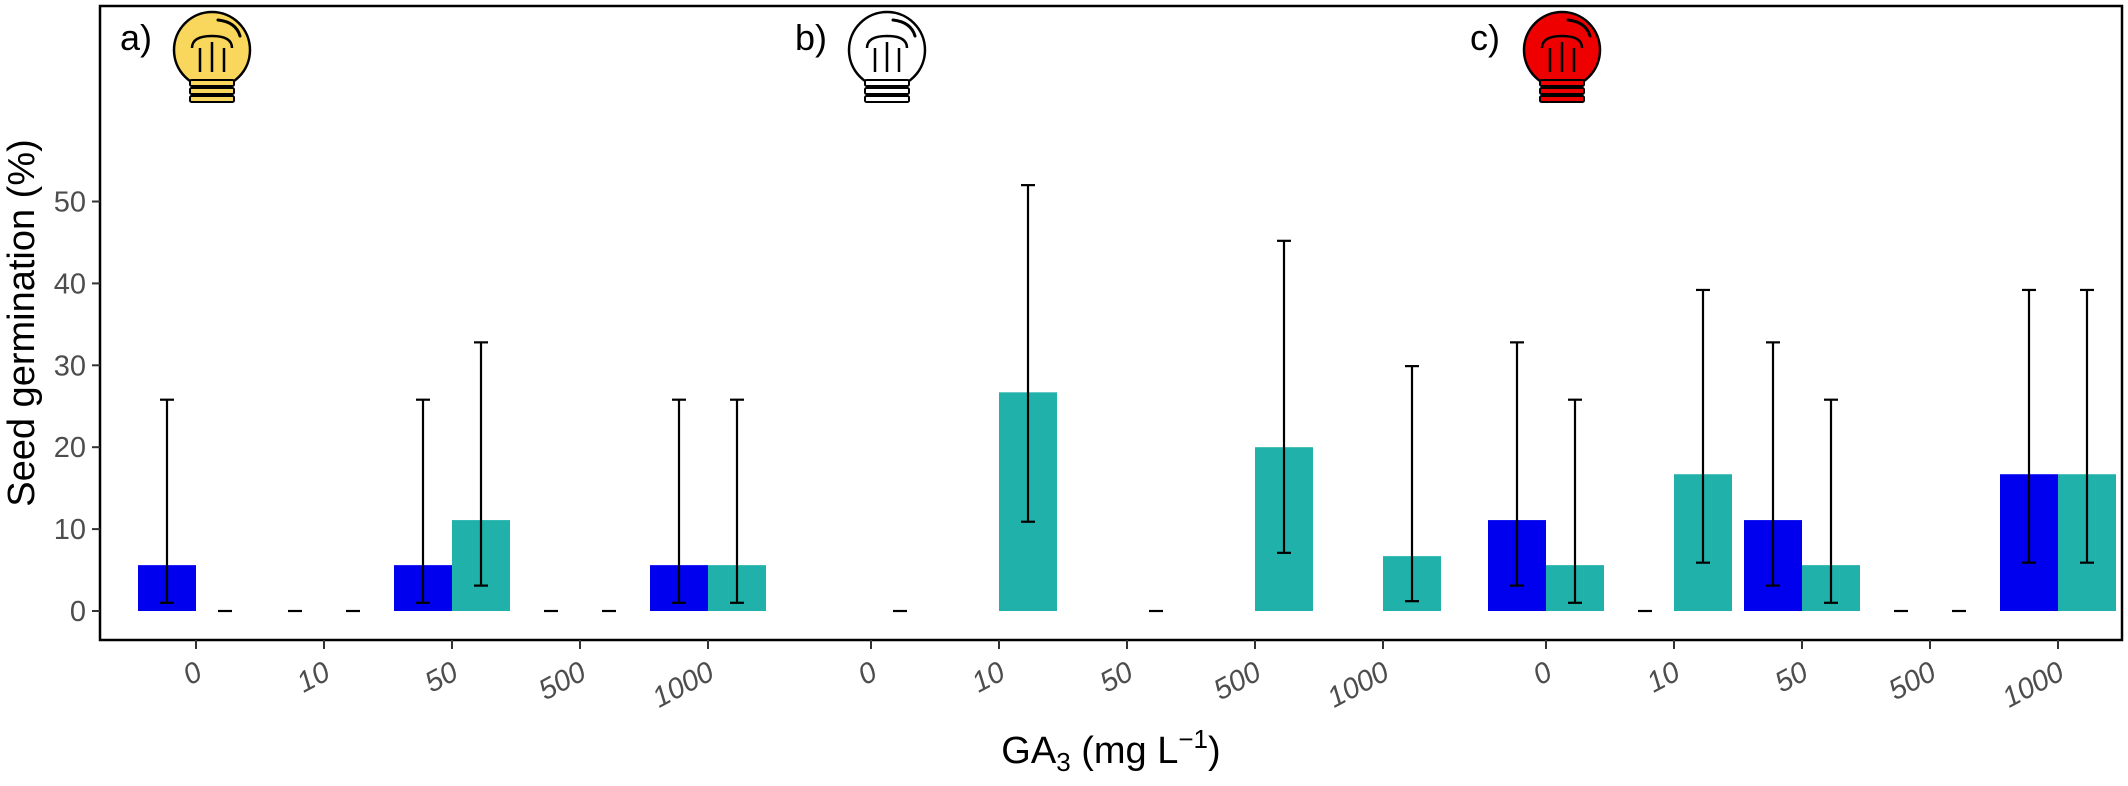  I want to click on panel-labels-layer: a) b) c), so click(810, 37).